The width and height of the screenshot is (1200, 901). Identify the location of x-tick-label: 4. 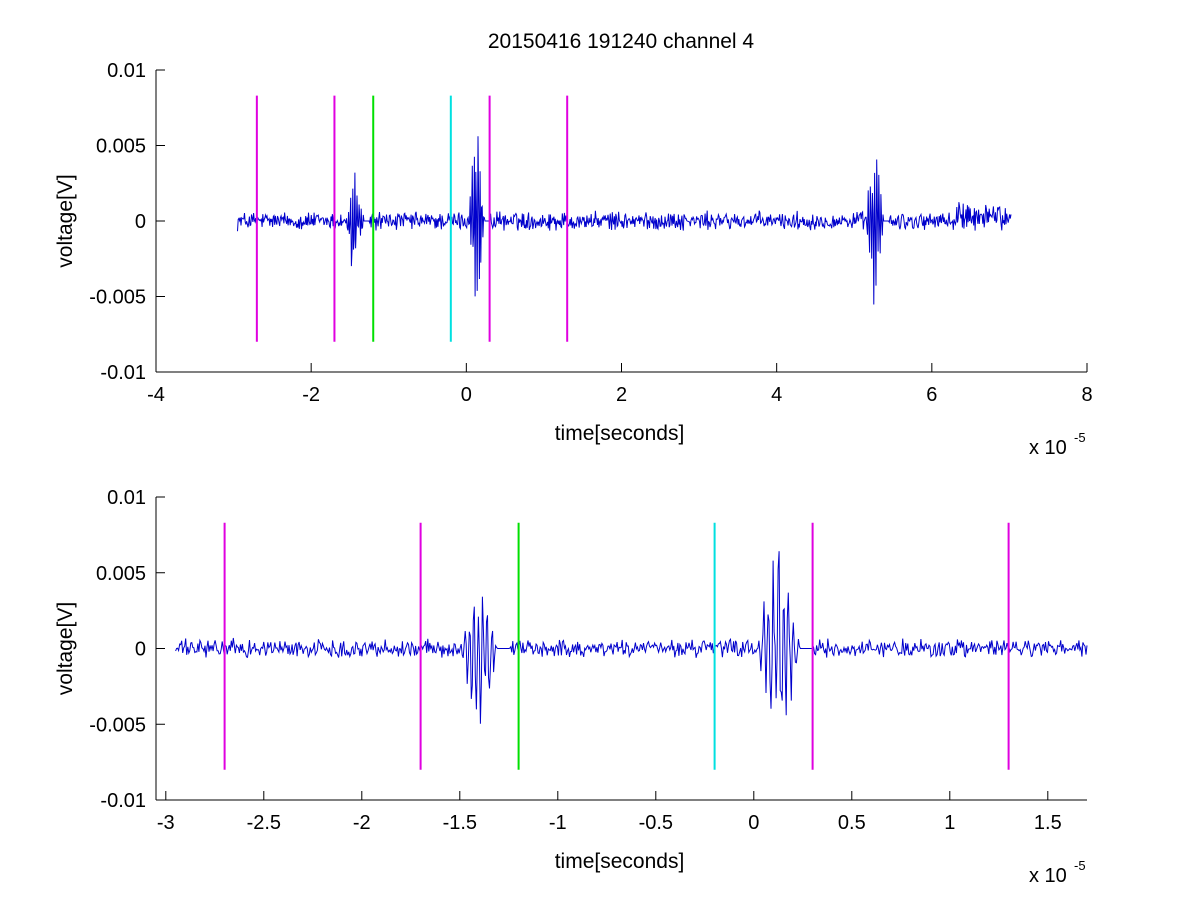
(776, 395).